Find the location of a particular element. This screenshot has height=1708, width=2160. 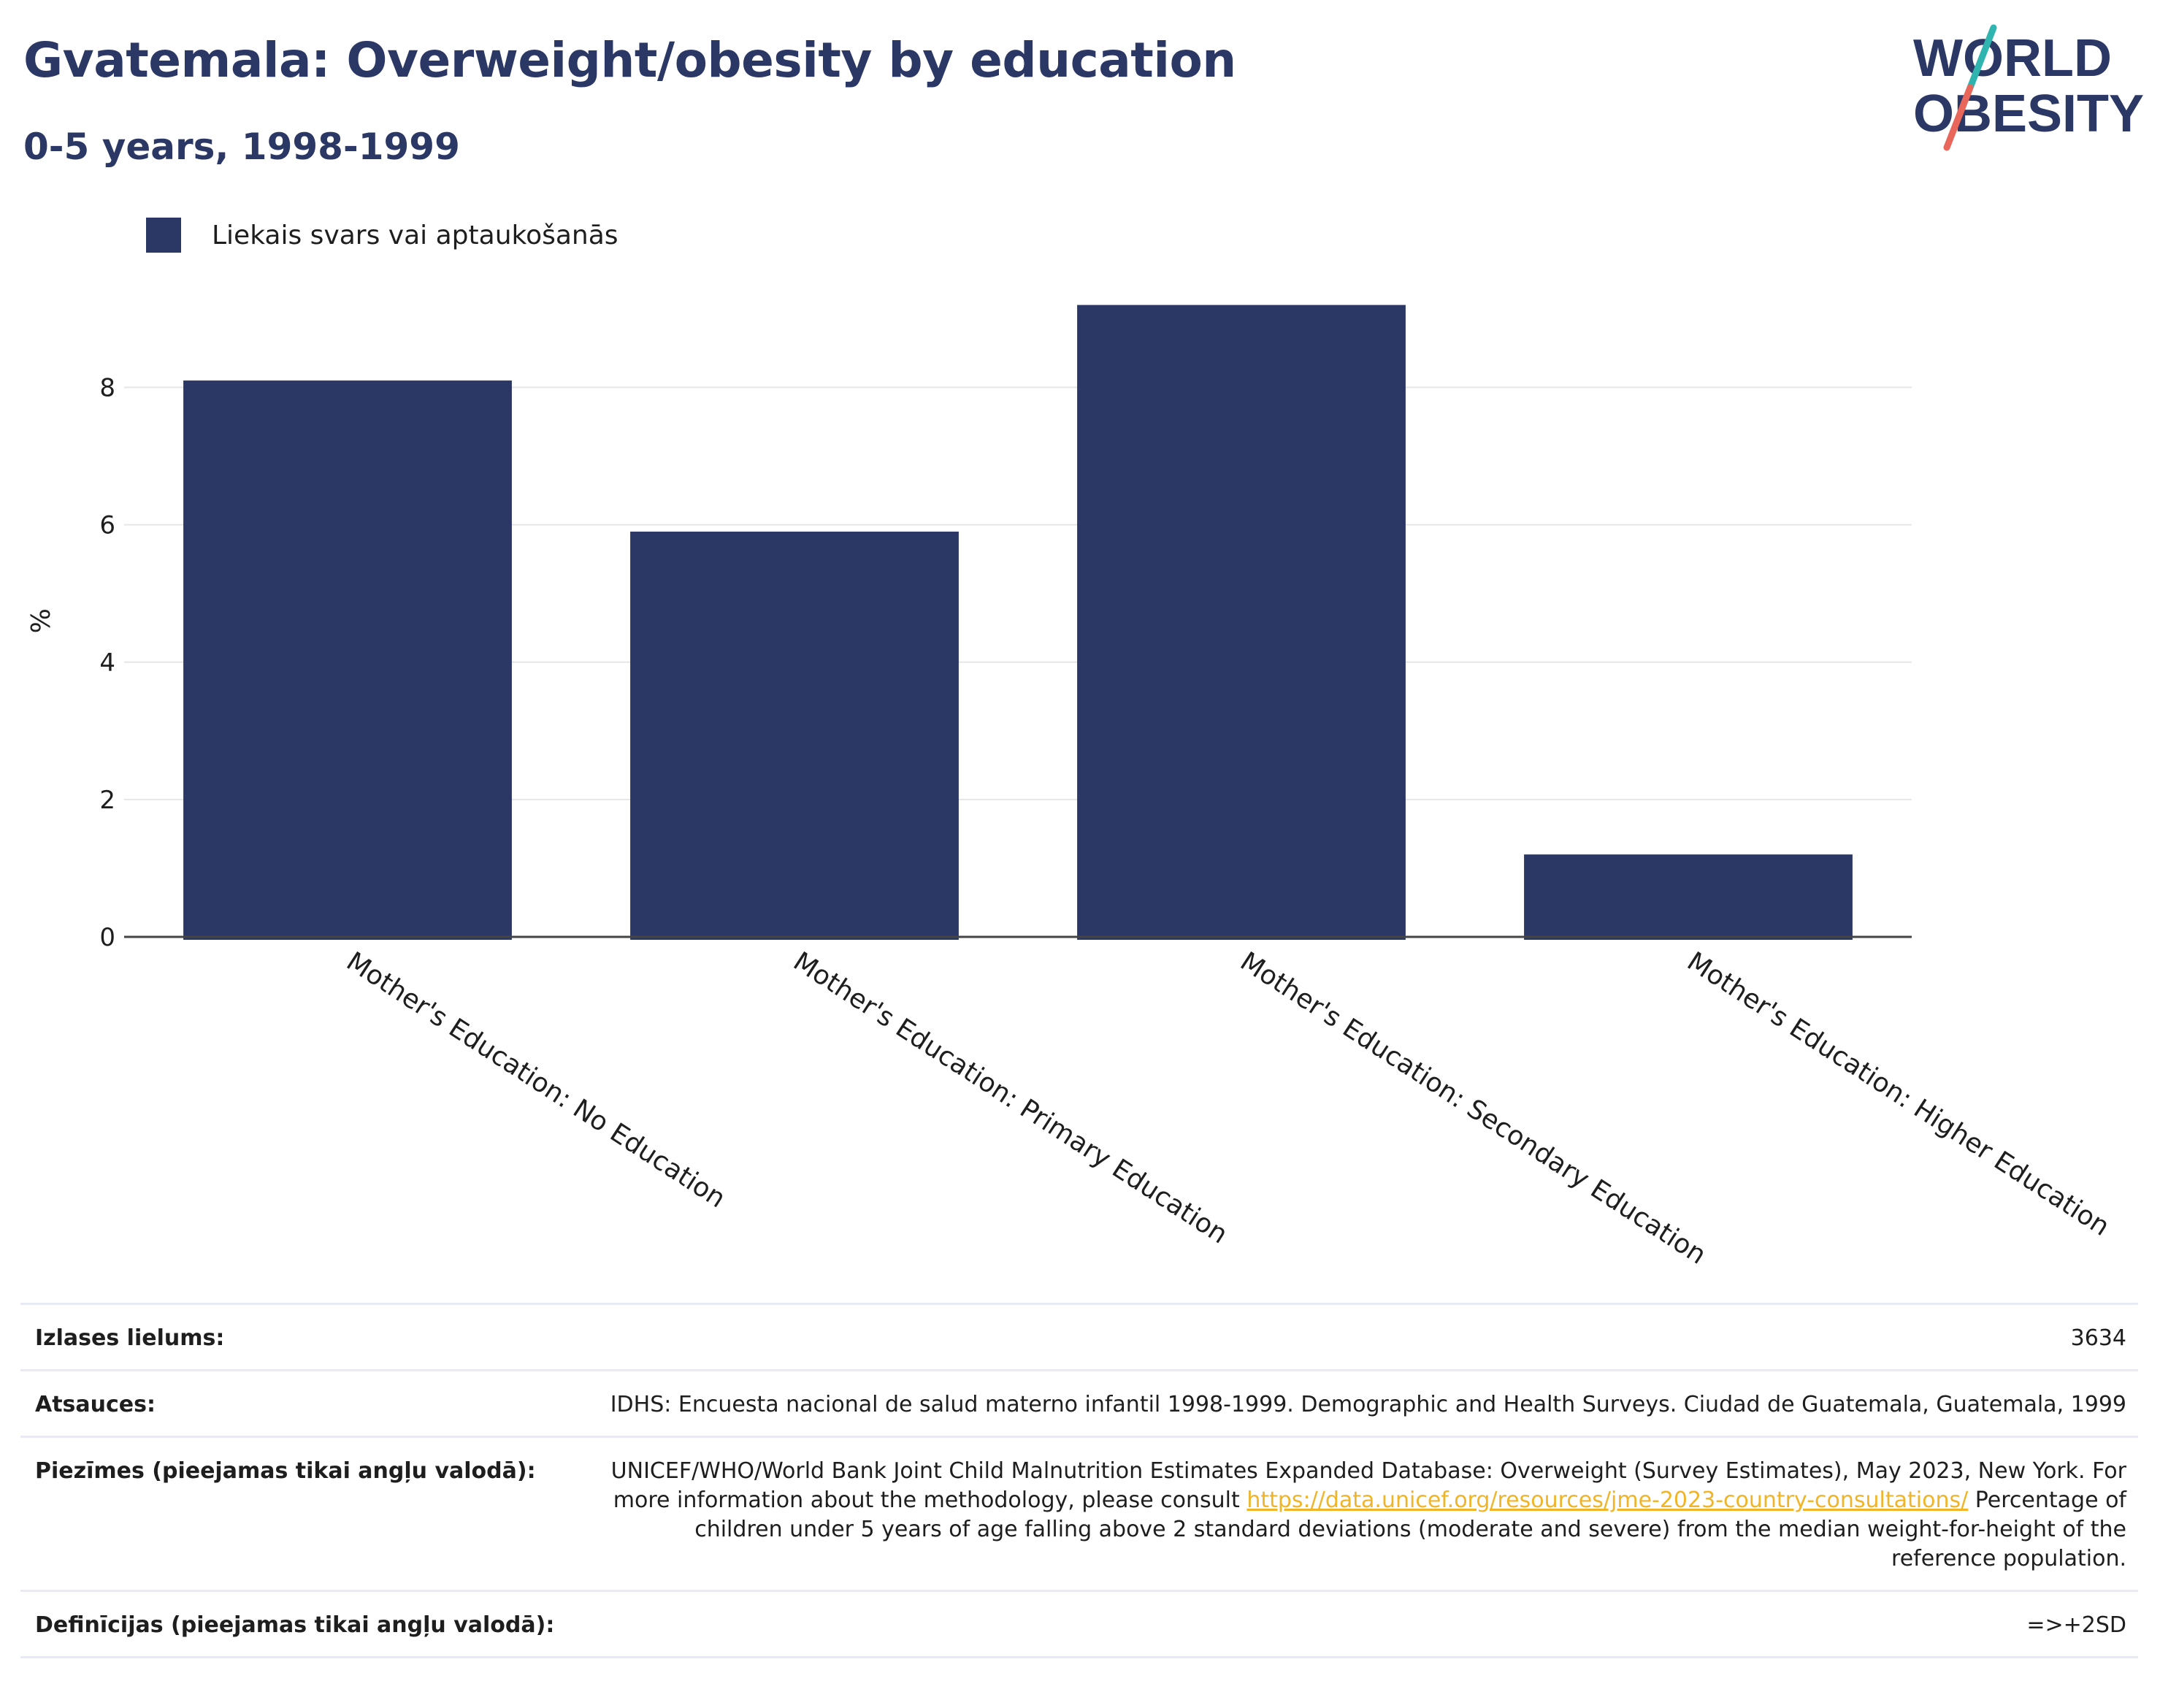

chart-legend: Liekais svars vai aptaukošanās is located at coordinates (382, 235).